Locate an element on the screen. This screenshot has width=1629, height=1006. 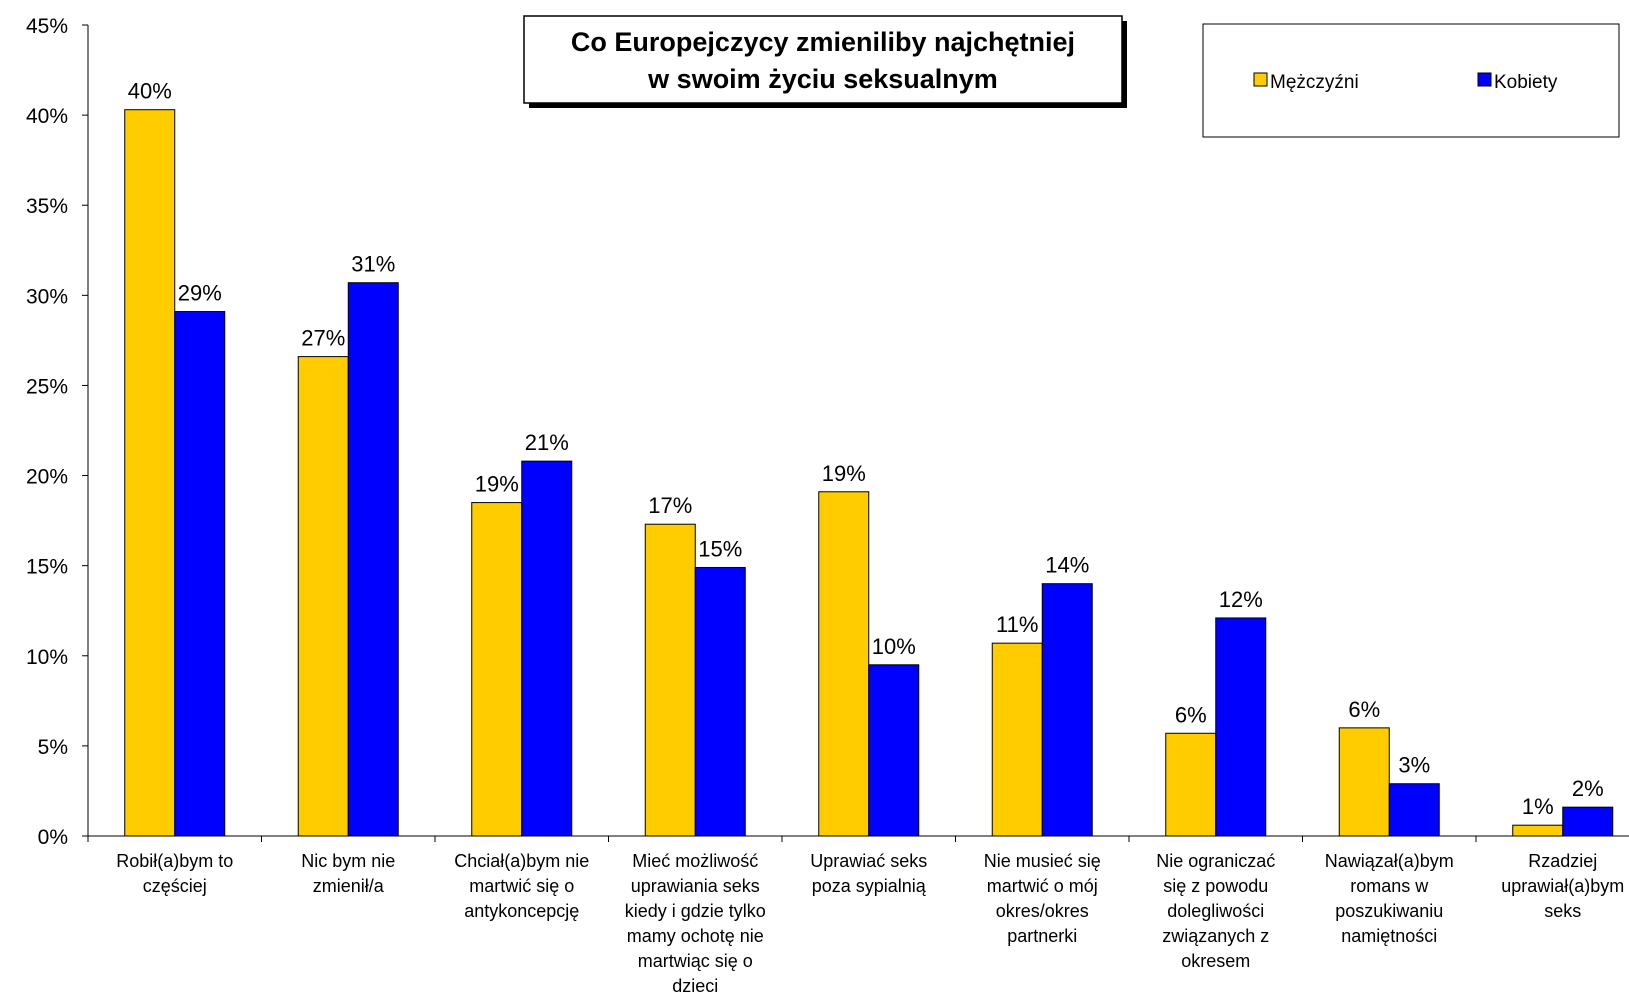
y-tick-label: 45% is located at coordinates (47, 26).